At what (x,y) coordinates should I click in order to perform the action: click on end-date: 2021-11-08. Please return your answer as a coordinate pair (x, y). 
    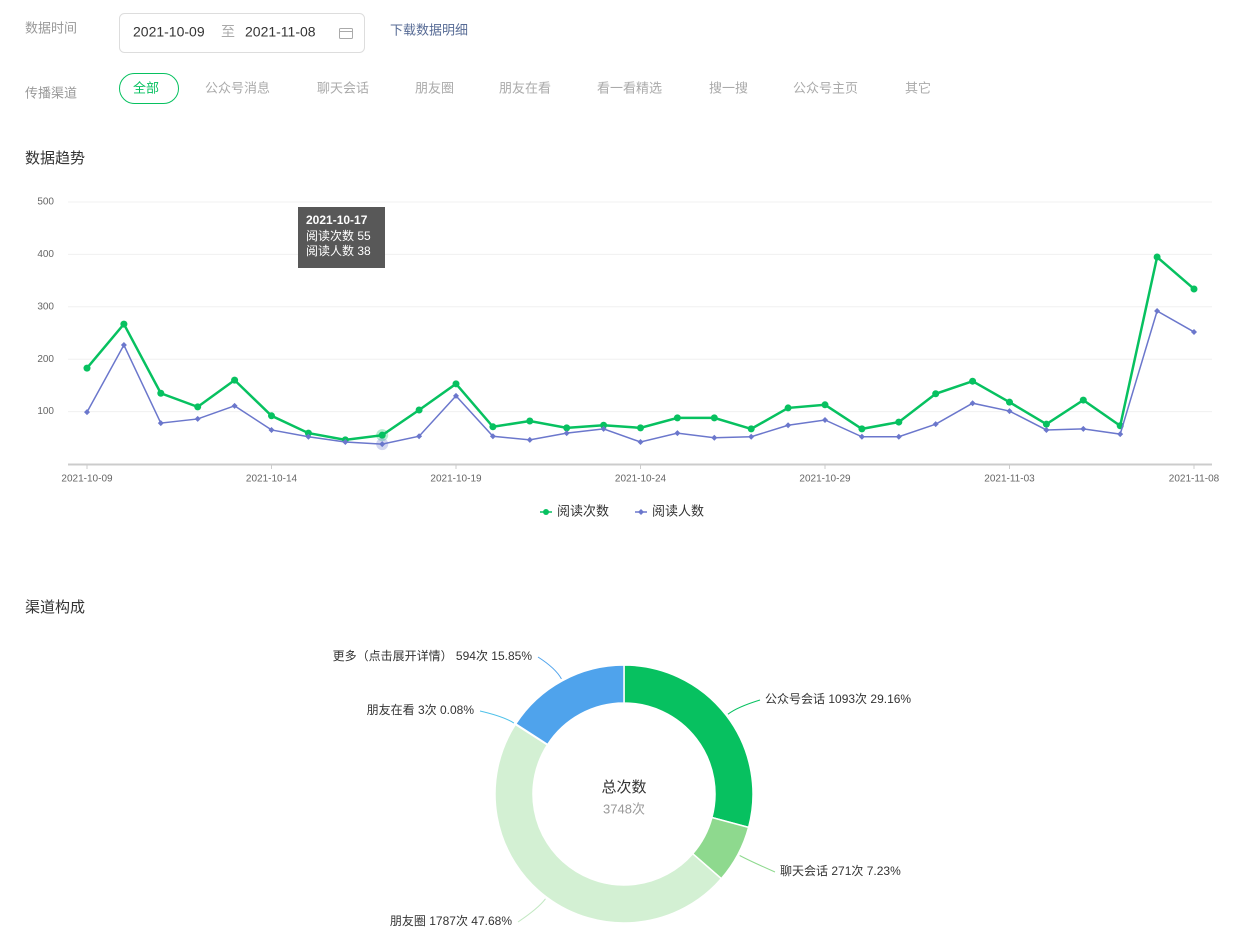
    Looking at the image, I should click on (280, 32).